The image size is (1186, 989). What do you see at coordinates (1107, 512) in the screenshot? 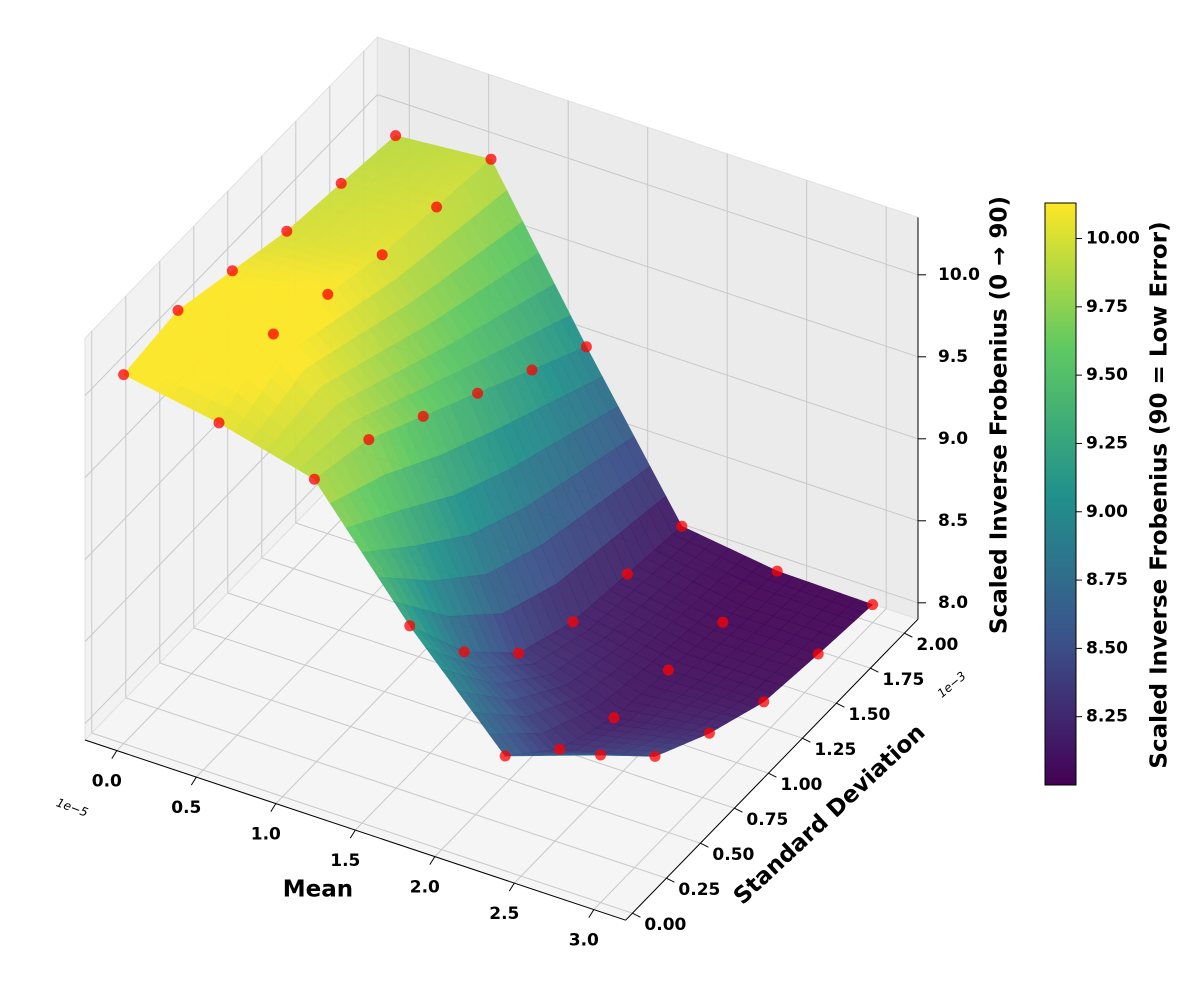
I see `colorbar-tick-label: 9.00` at bounding box center [1107, 512].